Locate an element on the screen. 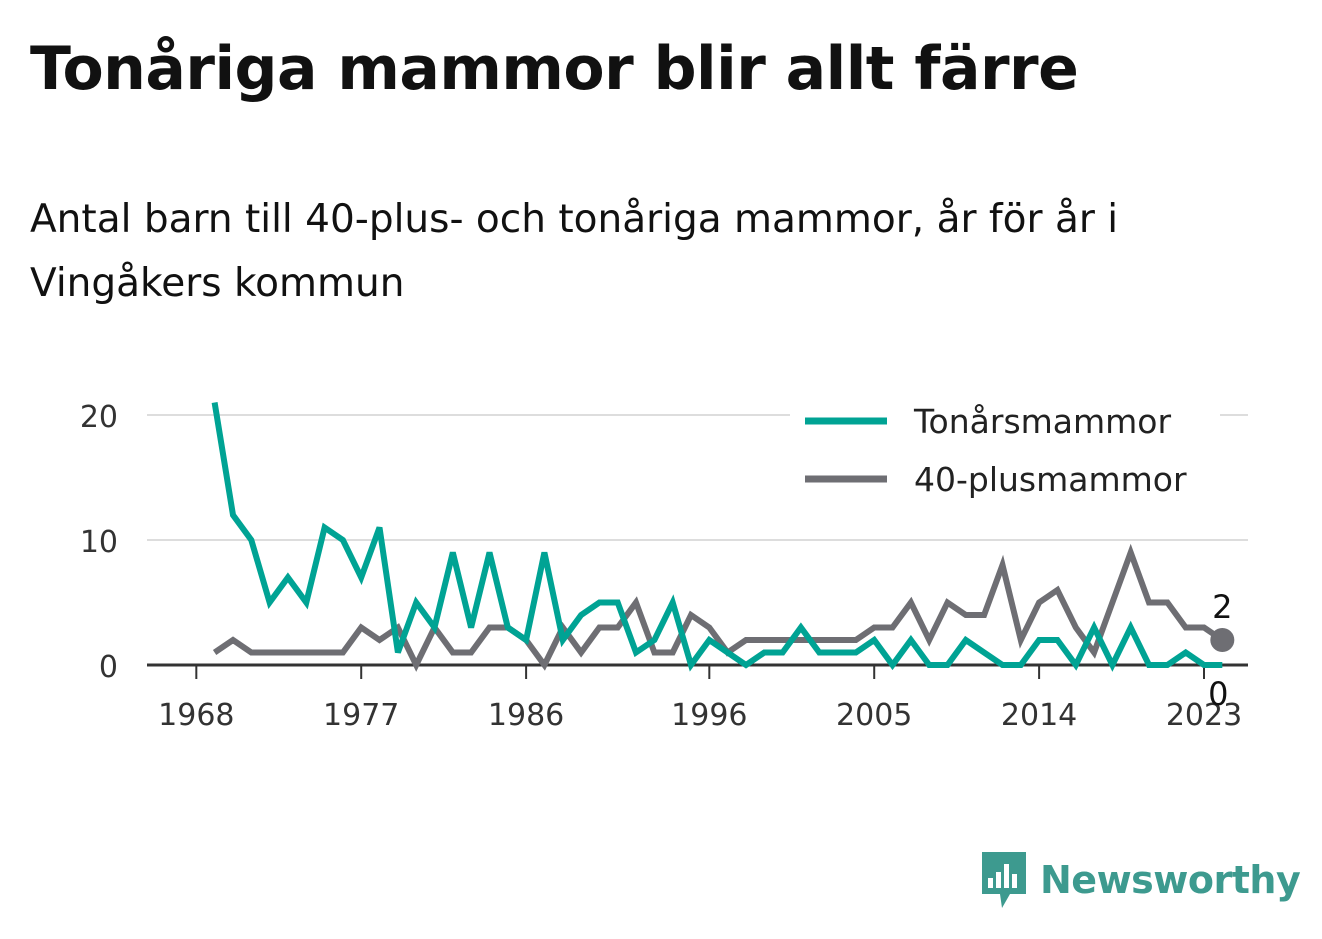  x-tick-label: 2005 is located at coordinates (874, 715).